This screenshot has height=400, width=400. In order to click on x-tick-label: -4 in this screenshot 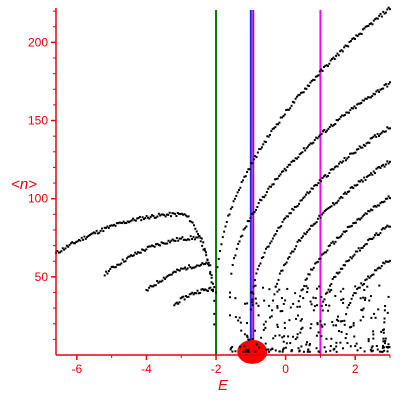, I will do `click(146, 369)`.